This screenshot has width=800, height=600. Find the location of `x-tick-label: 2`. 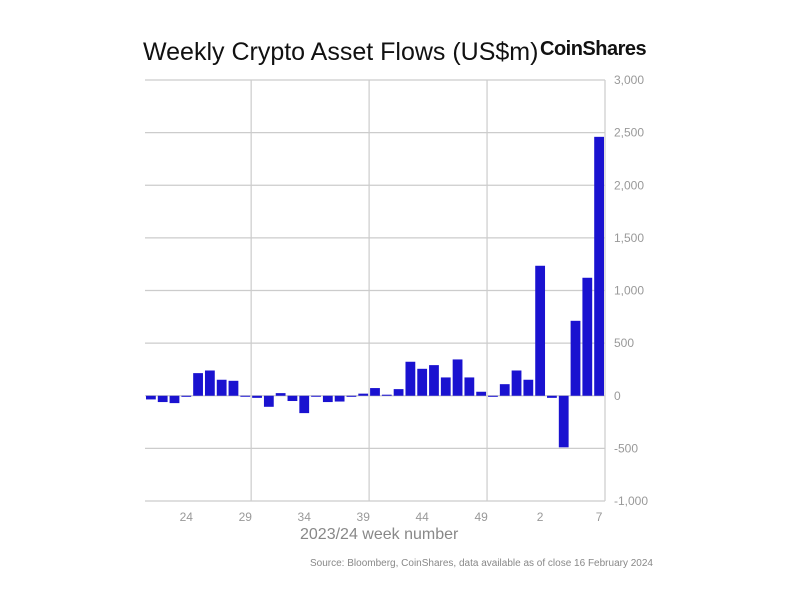

x-tick-label: 2 is located at coordinates (540, 517).